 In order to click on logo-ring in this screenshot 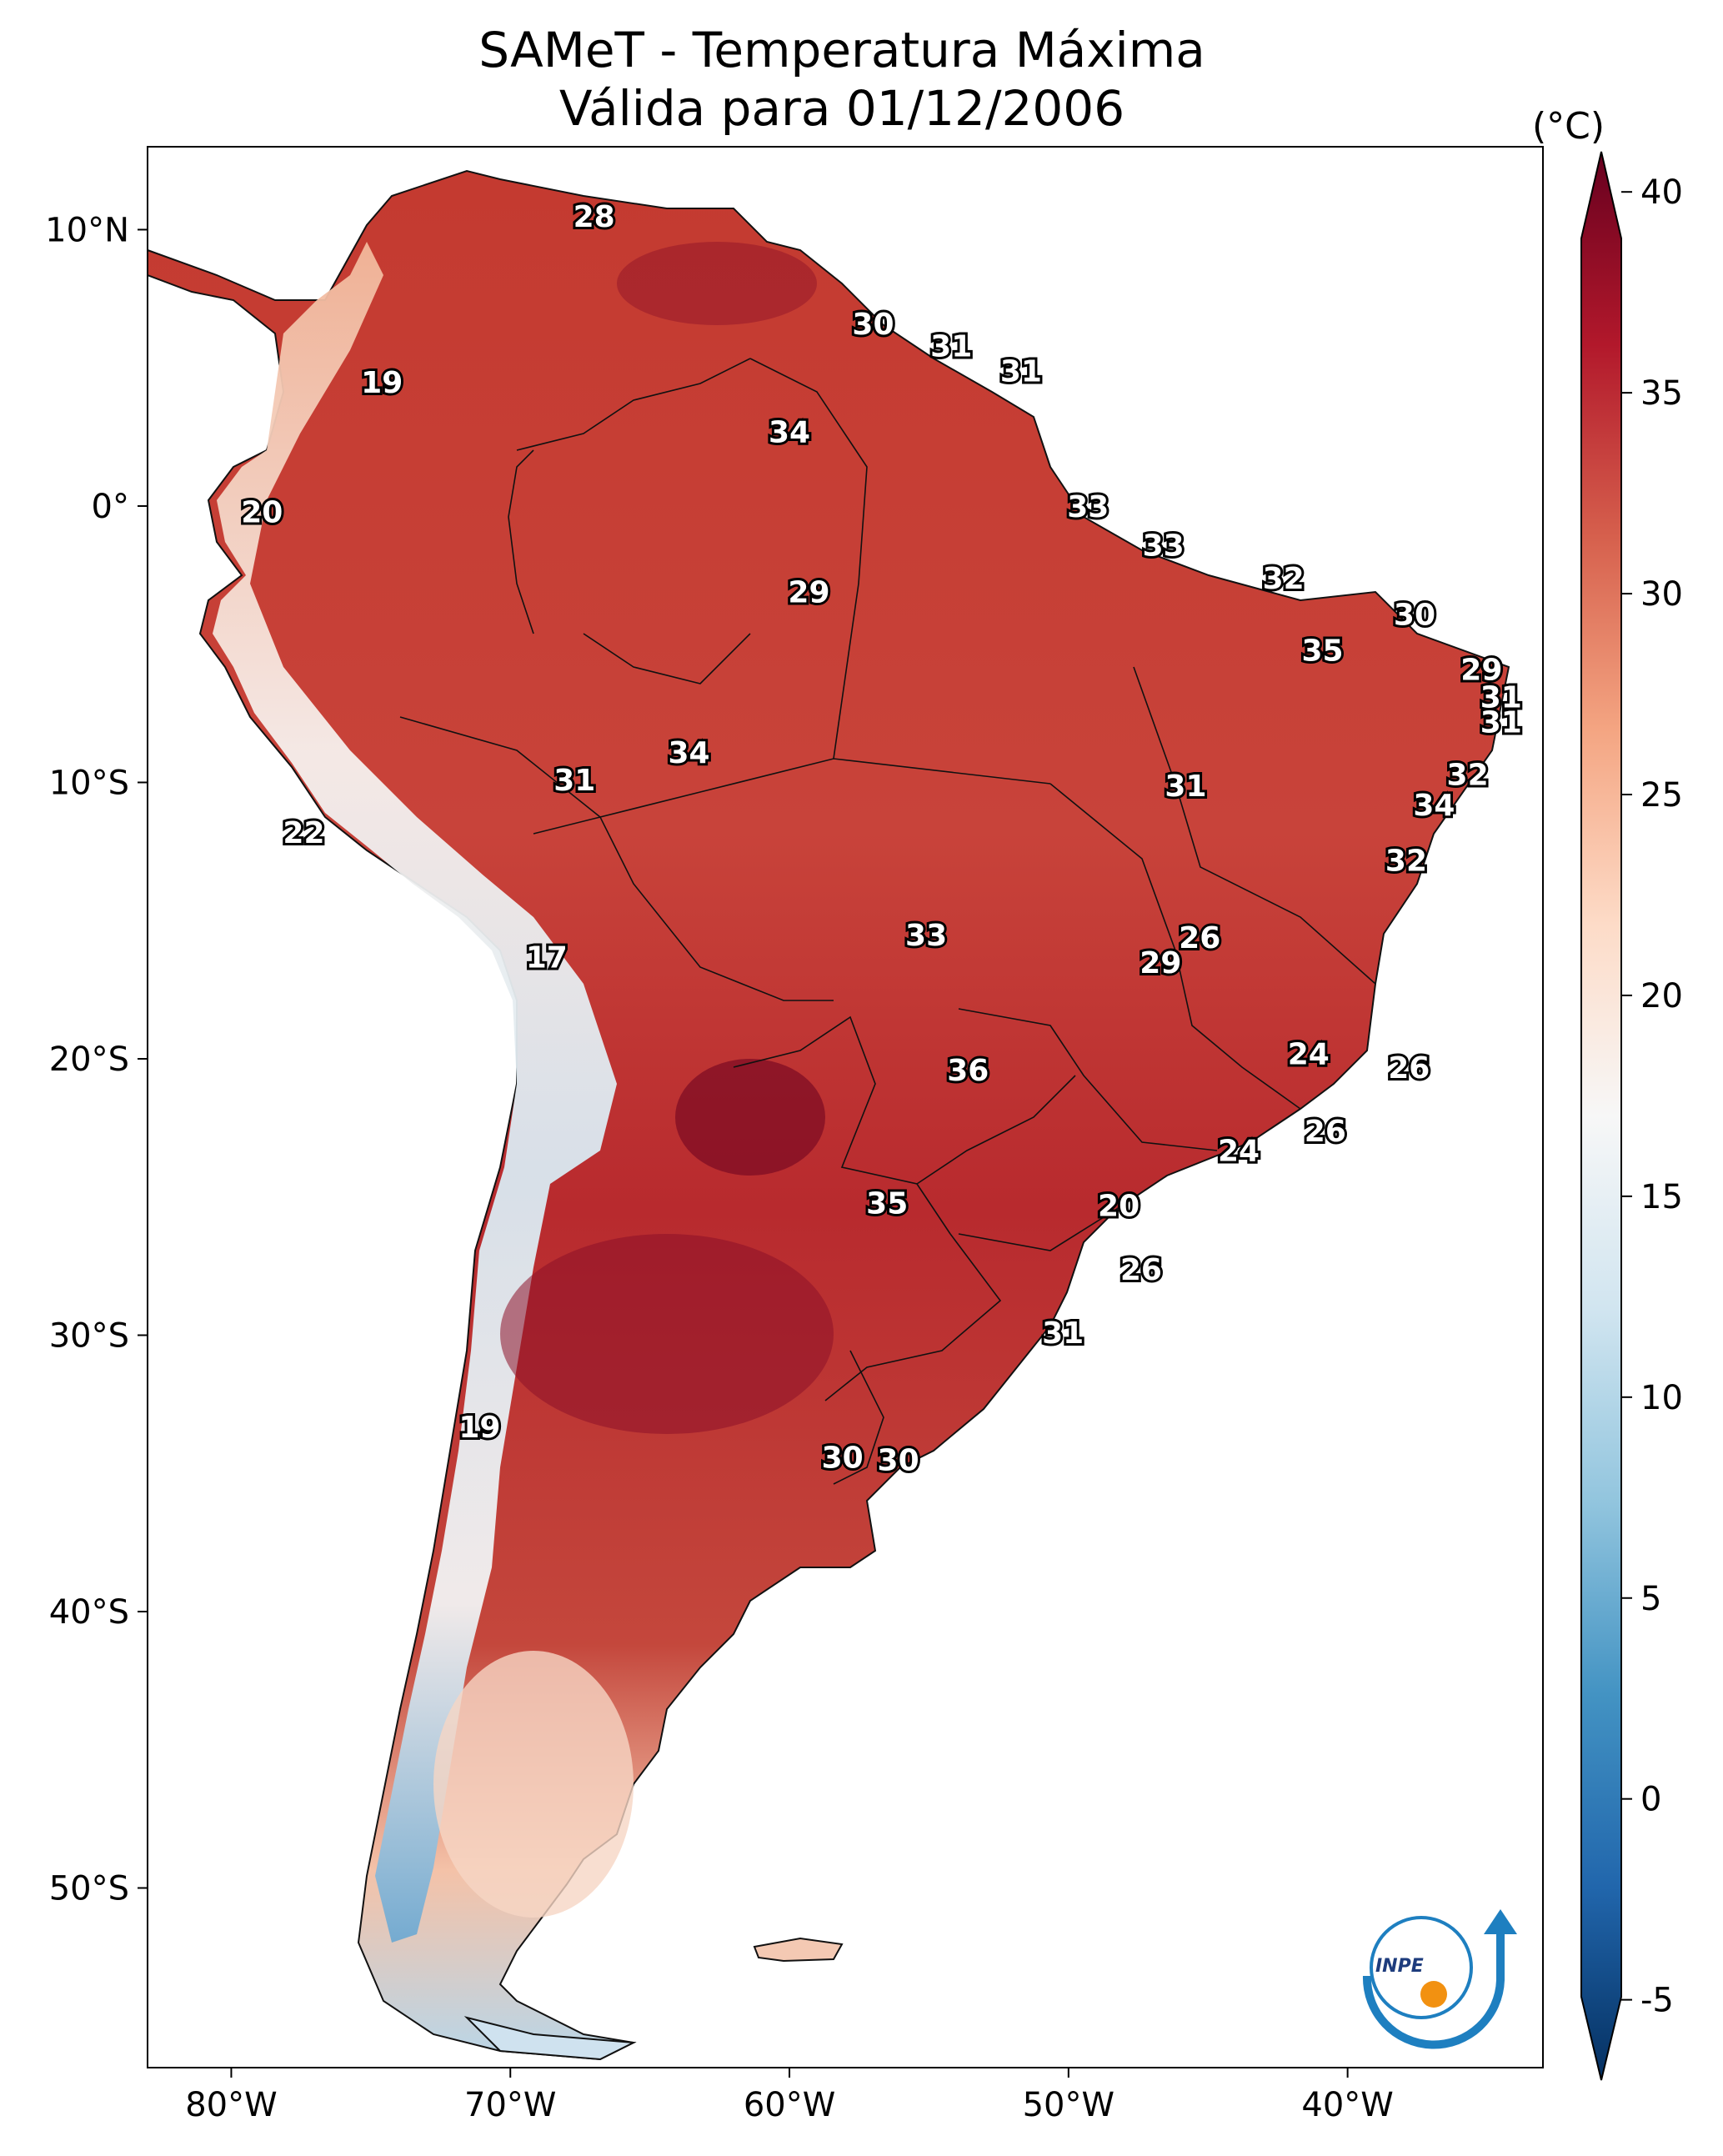, I will do `click(1421, 1967)`.